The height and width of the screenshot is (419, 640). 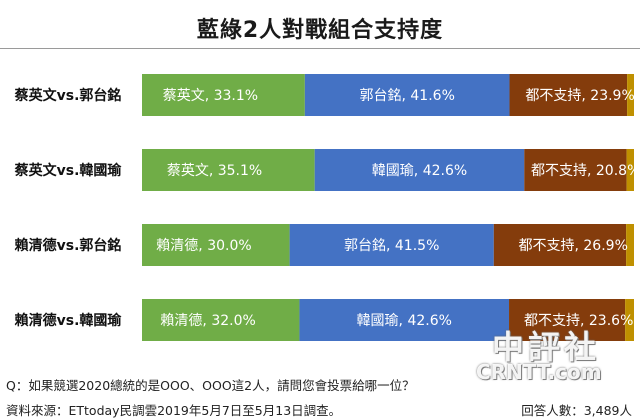 What do you see at coordinates (320, 30) in the screenshot?
I see `chart-title: 藍綠2人對戰組合支持度` at bounding box center [320, 30].